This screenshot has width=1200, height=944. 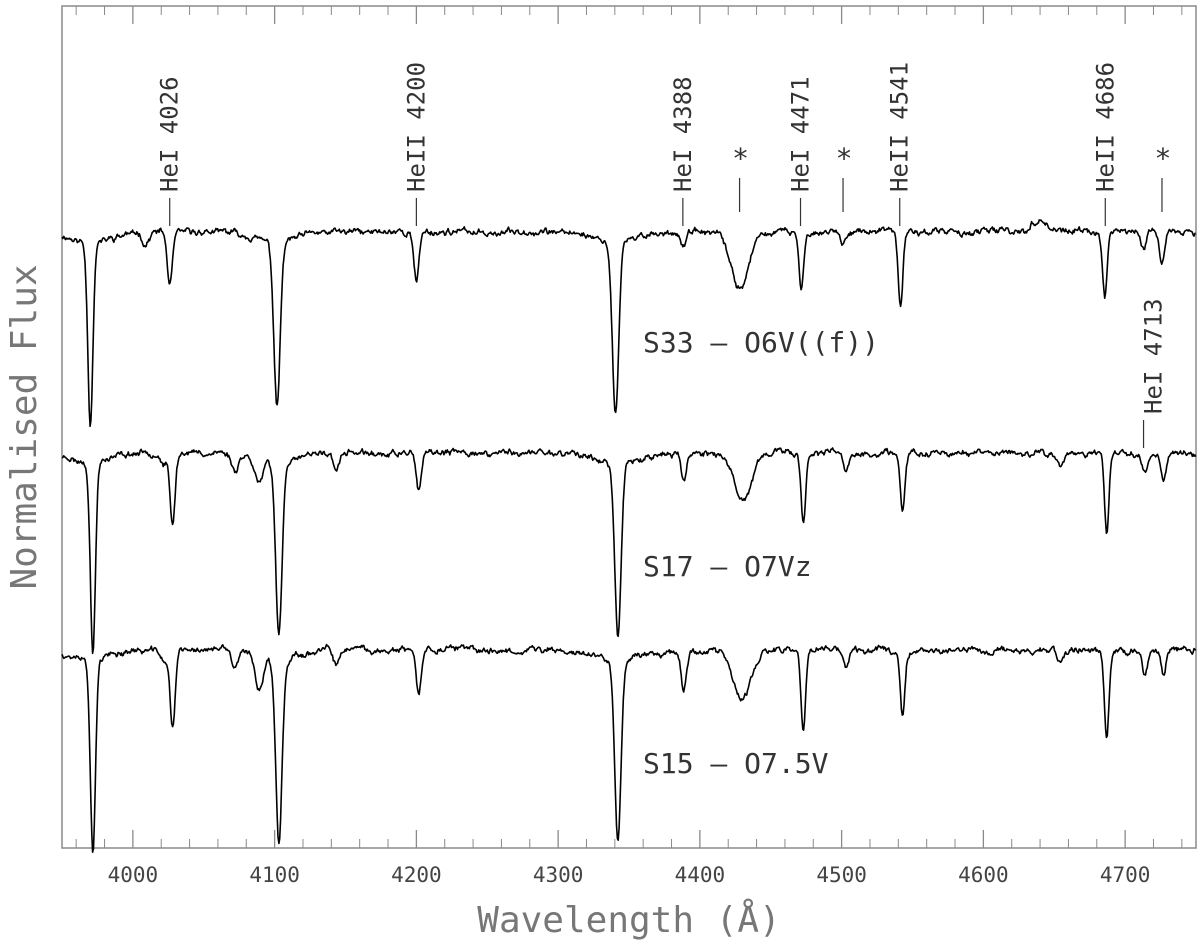 I want to click on line-id-label: HeII 4541, so click(x=900, y=127).